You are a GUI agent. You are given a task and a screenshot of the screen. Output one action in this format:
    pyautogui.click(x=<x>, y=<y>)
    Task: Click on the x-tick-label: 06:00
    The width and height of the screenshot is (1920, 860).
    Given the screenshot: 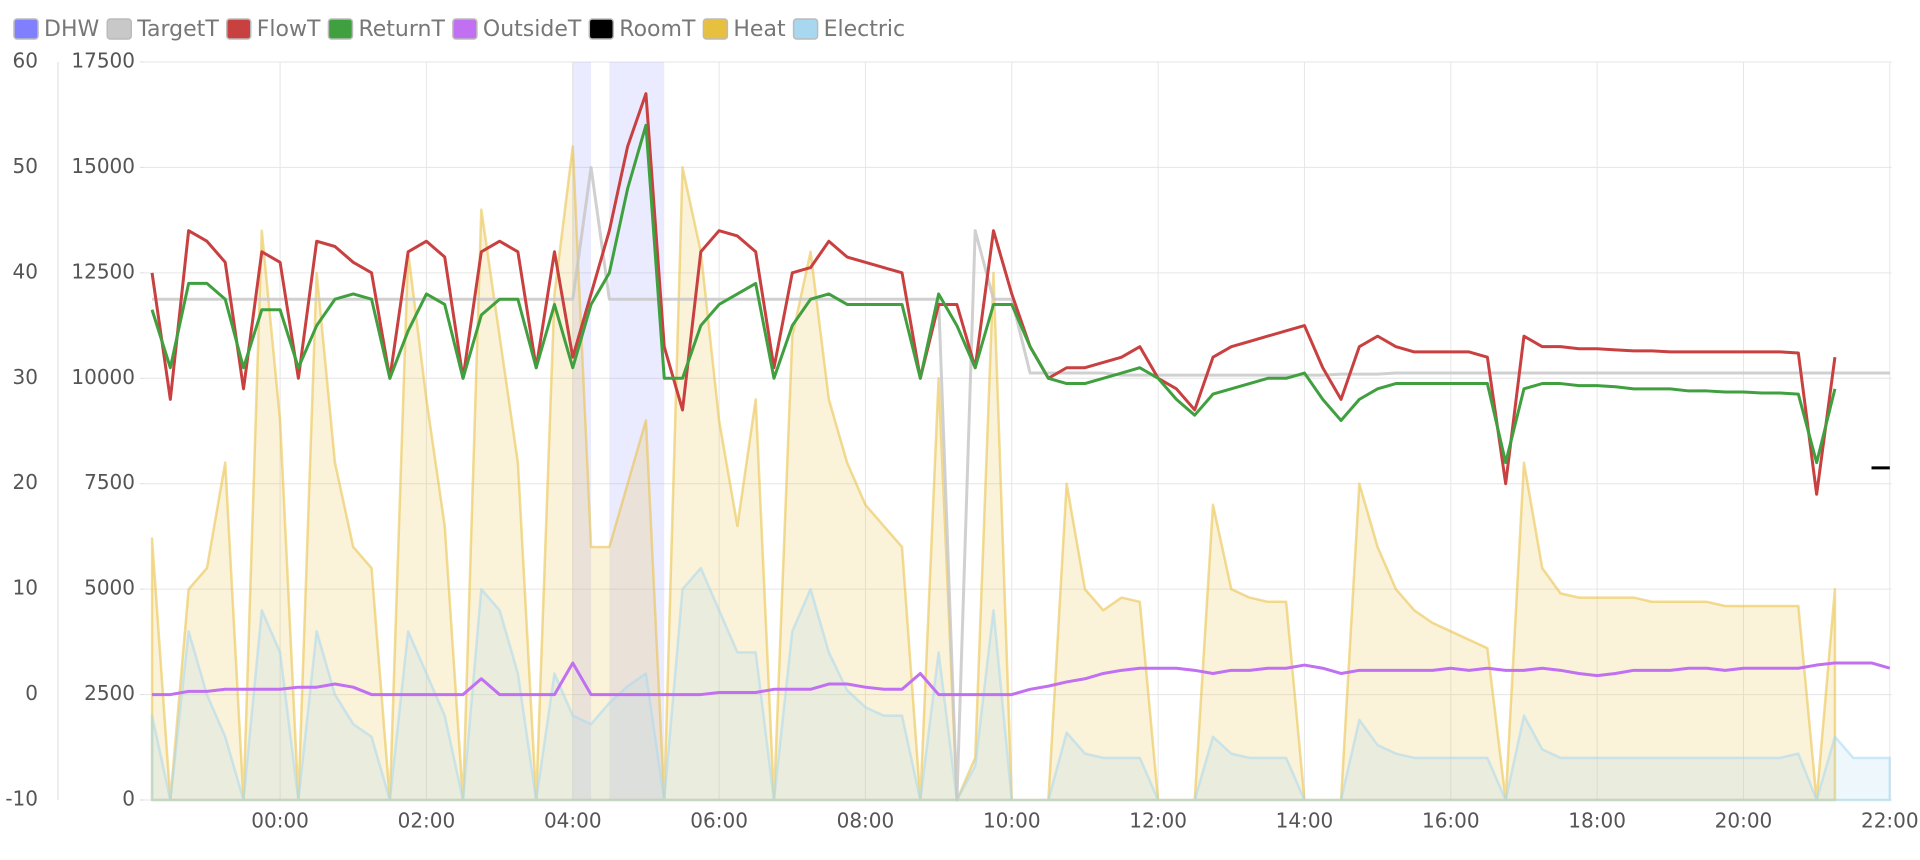 What is the action you would take?
    pyautogui.click(x=719, y=821)
    